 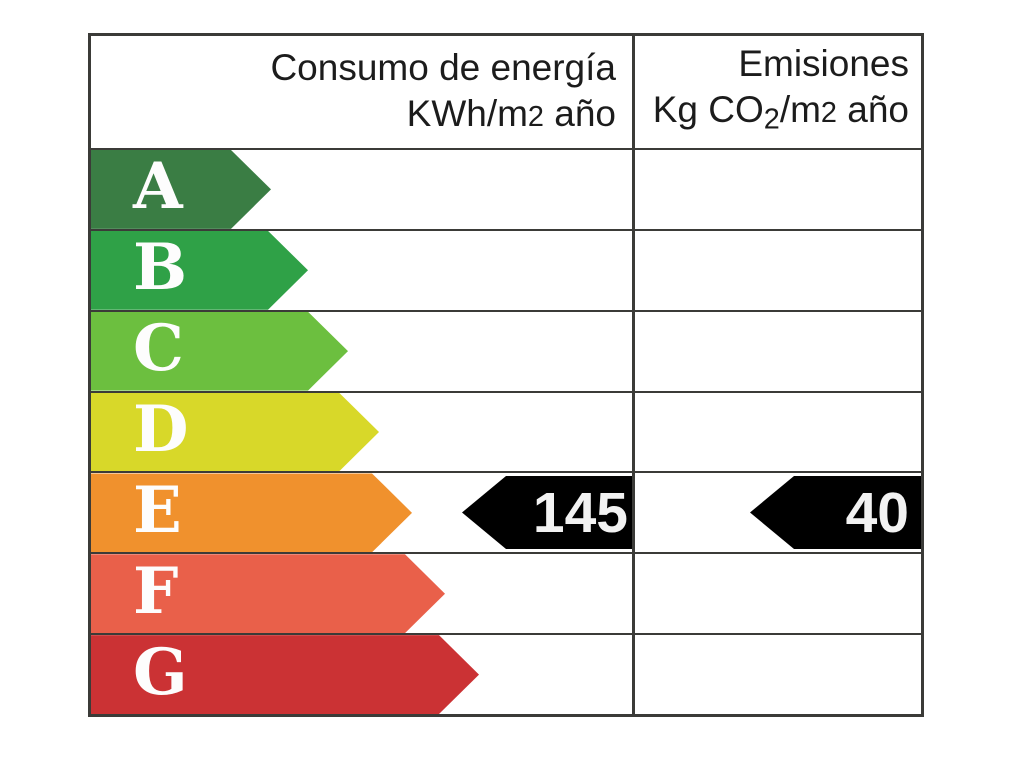 I want to click on rating-letter: D, so click(x=161, y=429).